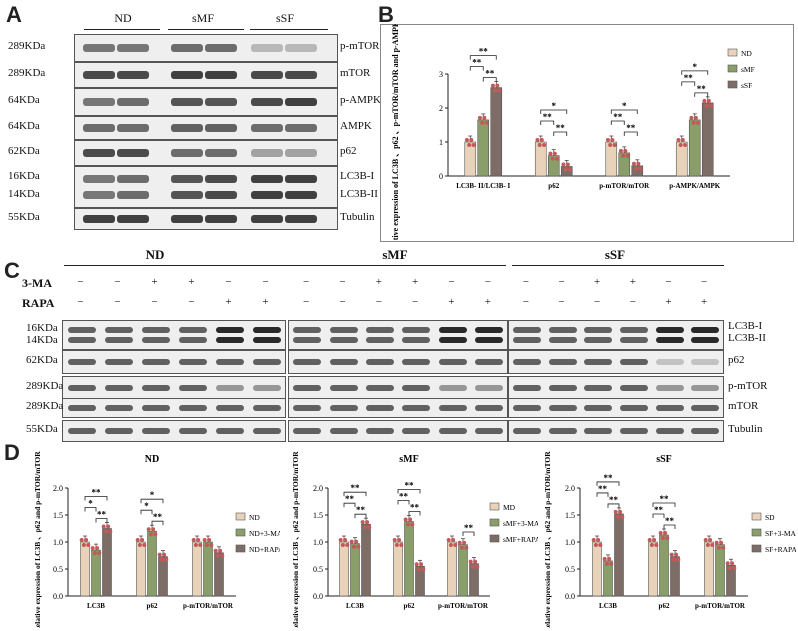 The image size is (798, 631). I want to click on y-tick-label: 2.0, so click(58, 488).